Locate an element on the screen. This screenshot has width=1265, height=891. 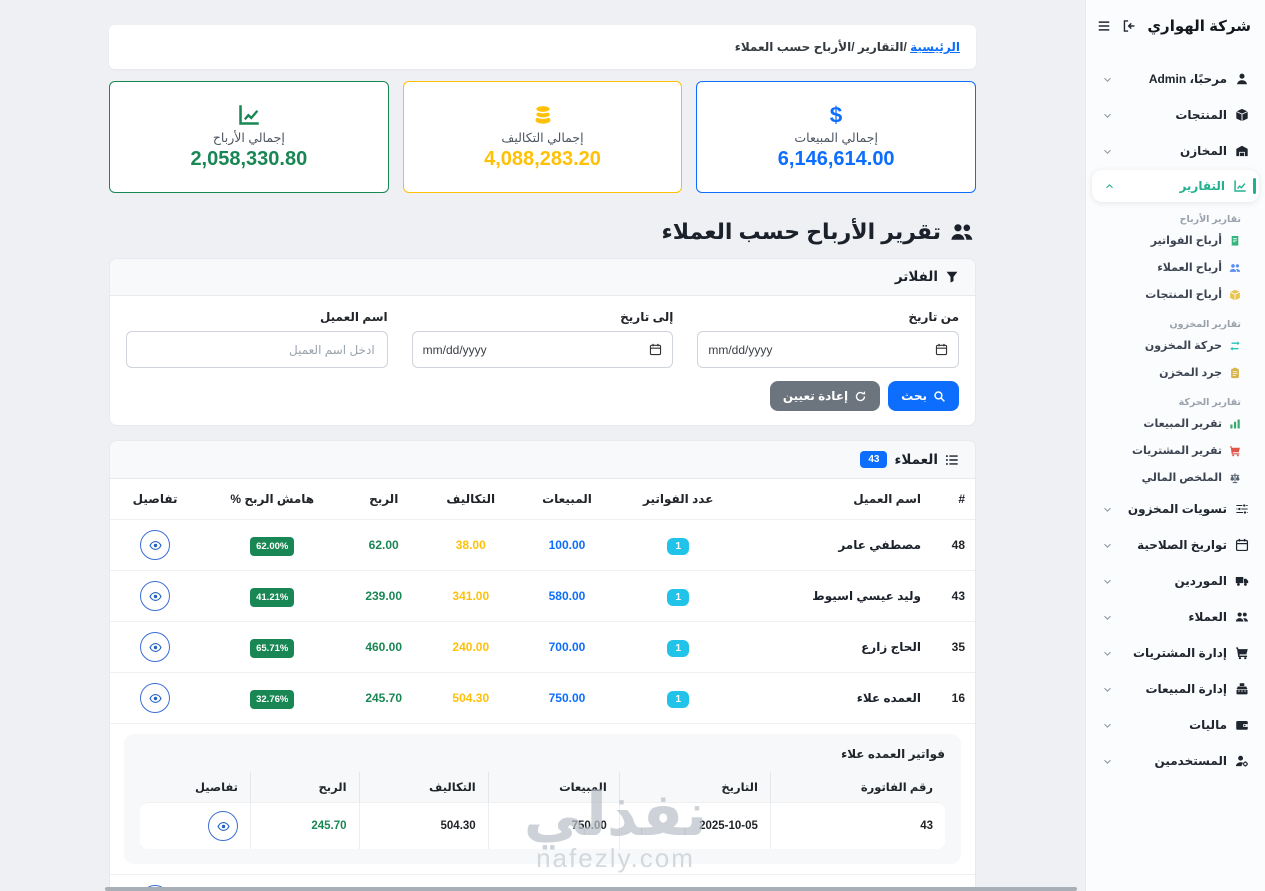
sidebar-item-suppliers: الموردين is located at coordinates (1175, 581).